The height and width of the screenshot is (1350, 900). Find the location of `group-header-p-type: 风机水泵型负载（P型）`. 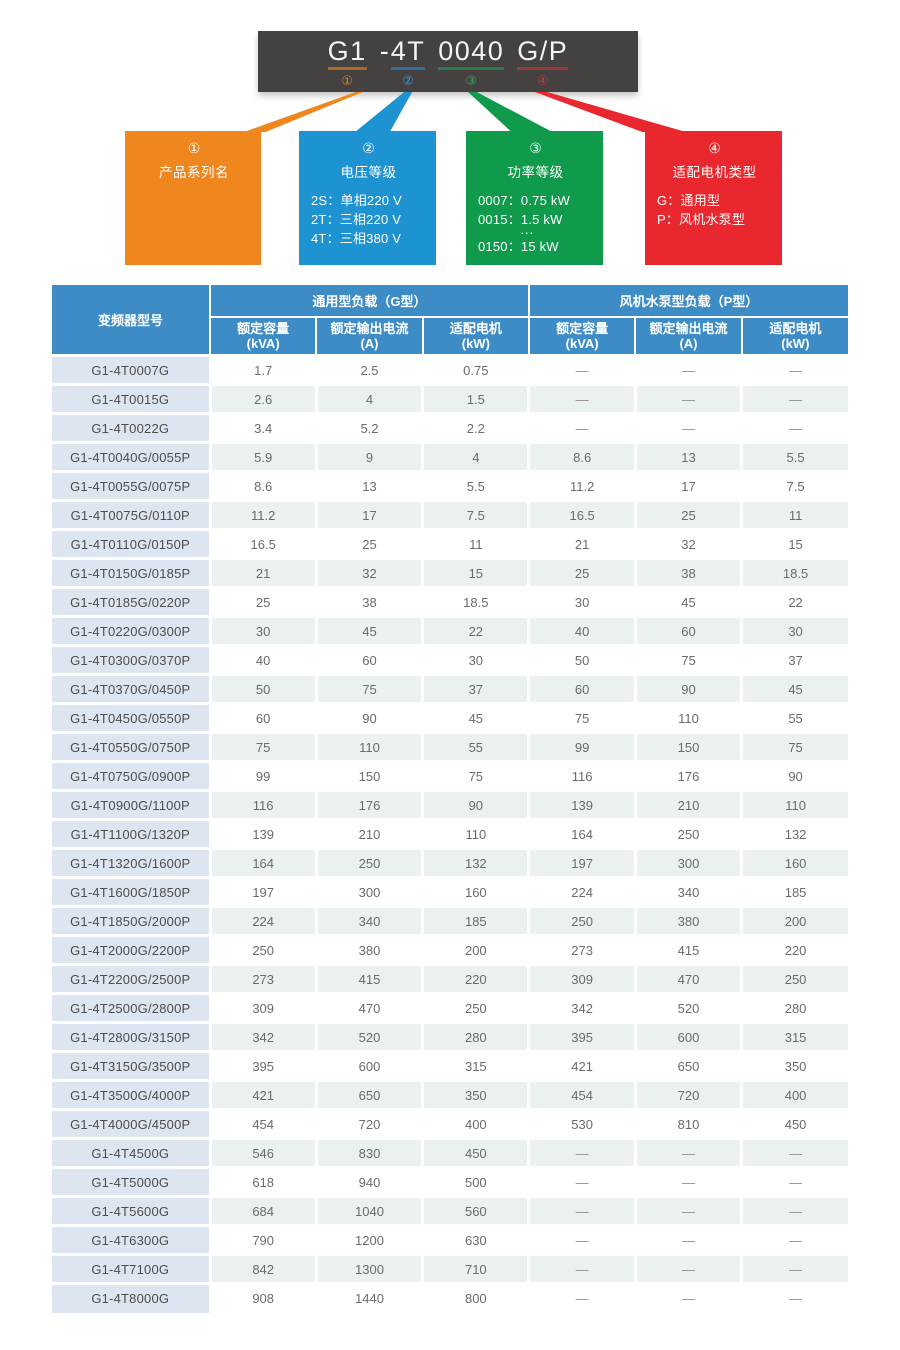

group-header-p-type: 风机水泵型负载（P型） is located at coordinates (687, 301).